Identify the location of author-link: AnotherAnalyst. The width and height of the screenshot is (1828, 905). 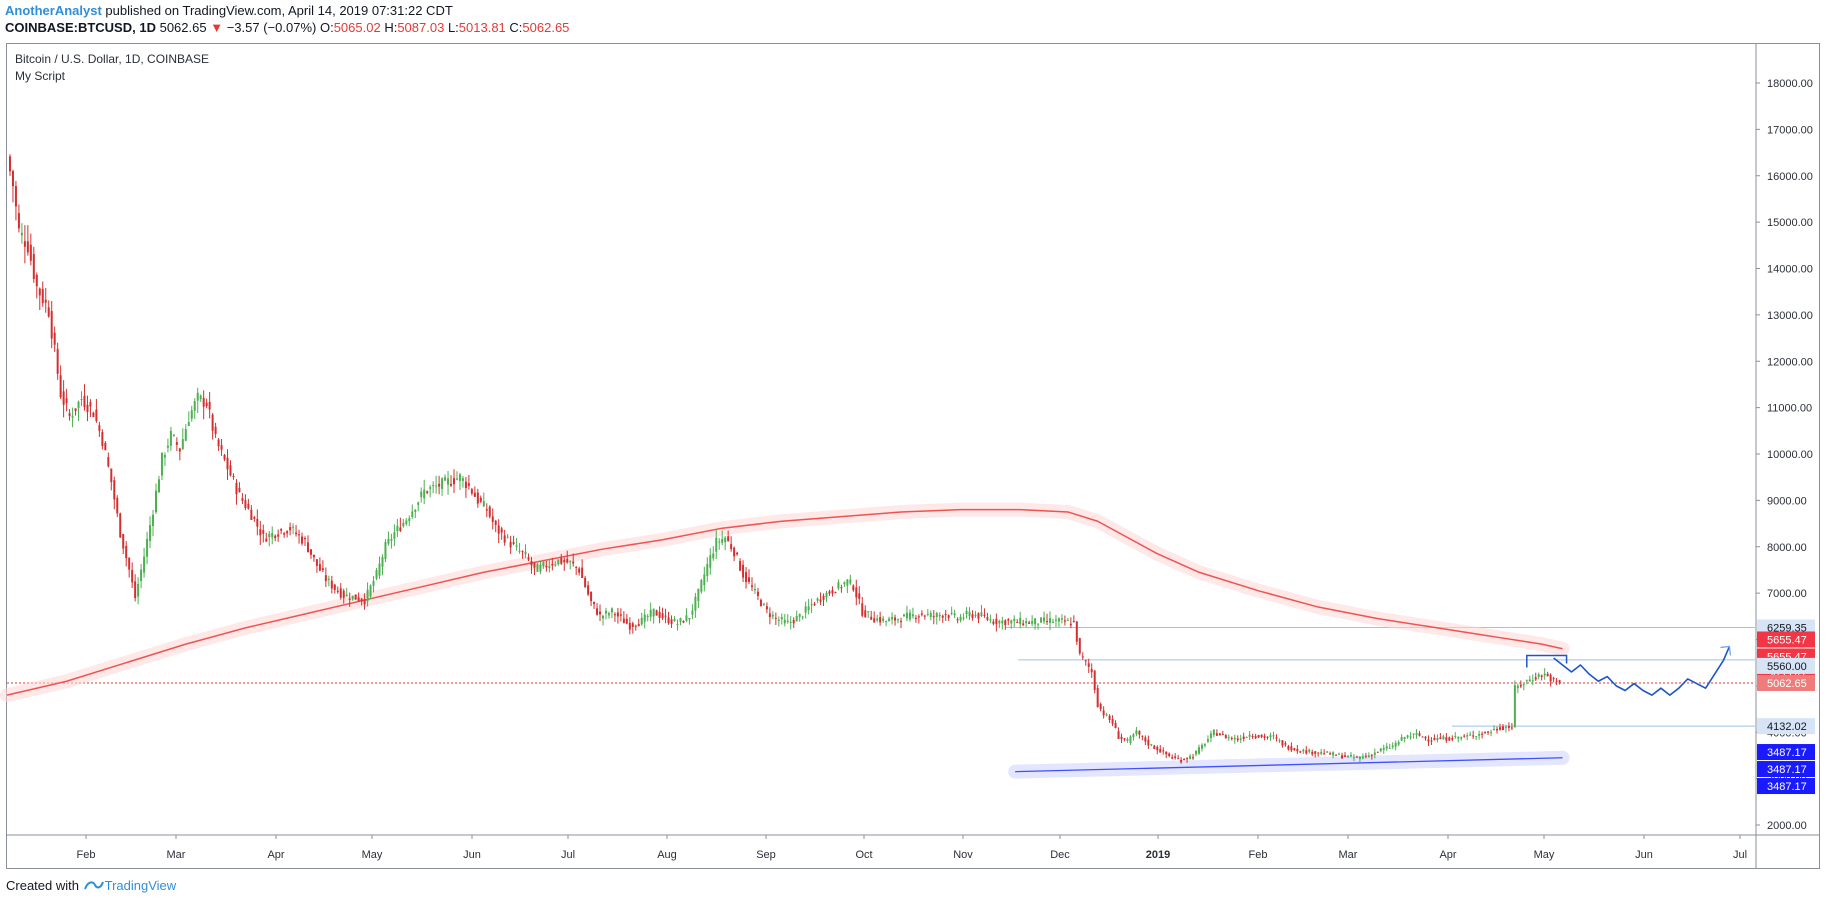
(53, 10).